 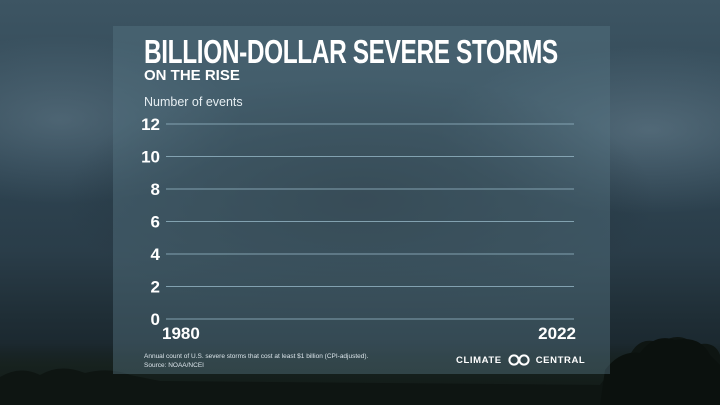 I want to click on y-tick-label: 6, so click(x=155, y=222).